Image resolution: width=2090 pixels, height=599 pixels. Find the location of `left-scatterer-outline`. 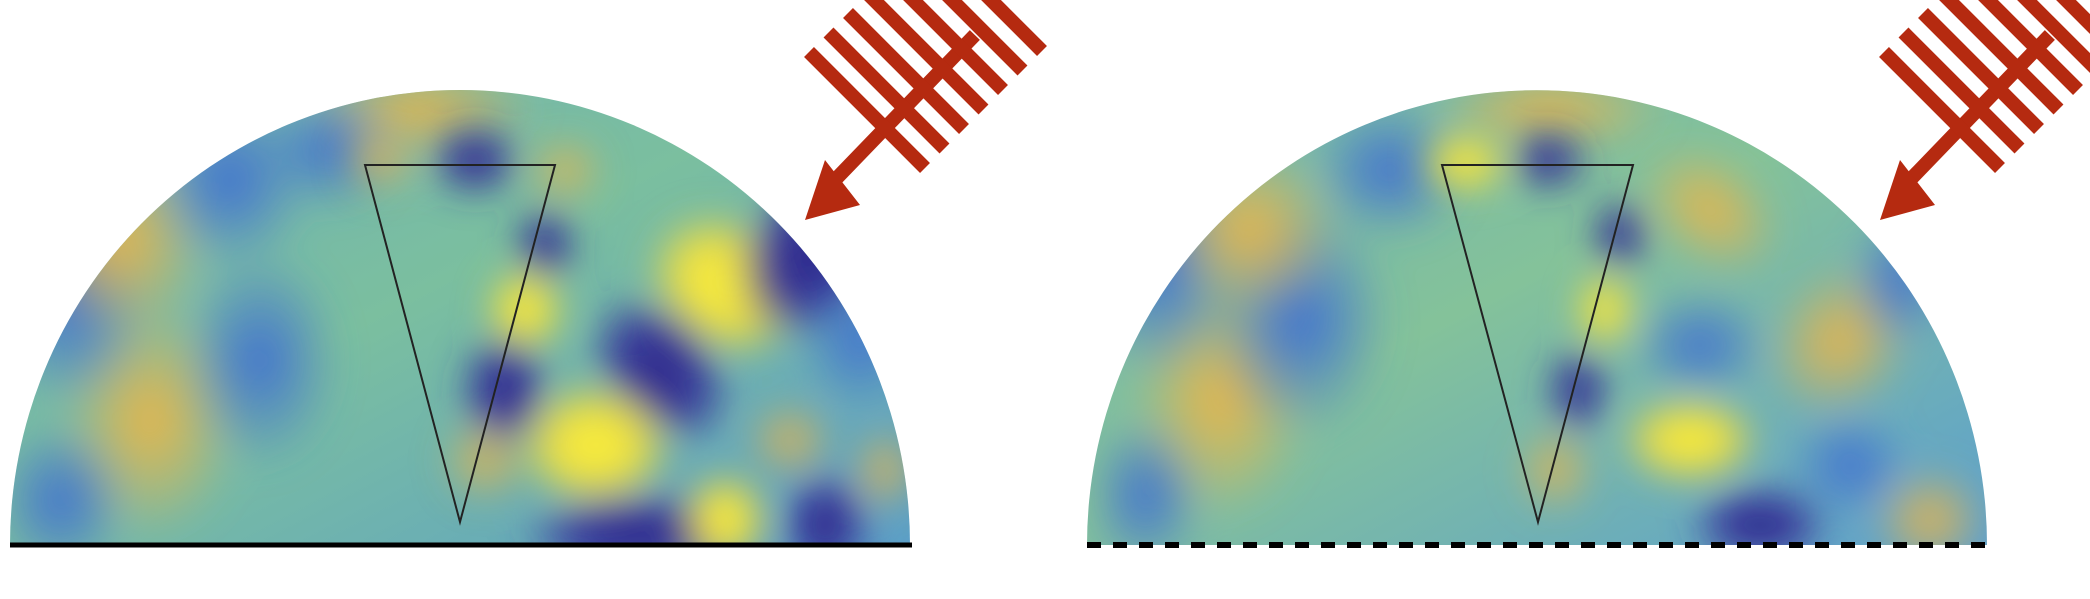

left-scatterer-outline is located at coordinates (460, 345).